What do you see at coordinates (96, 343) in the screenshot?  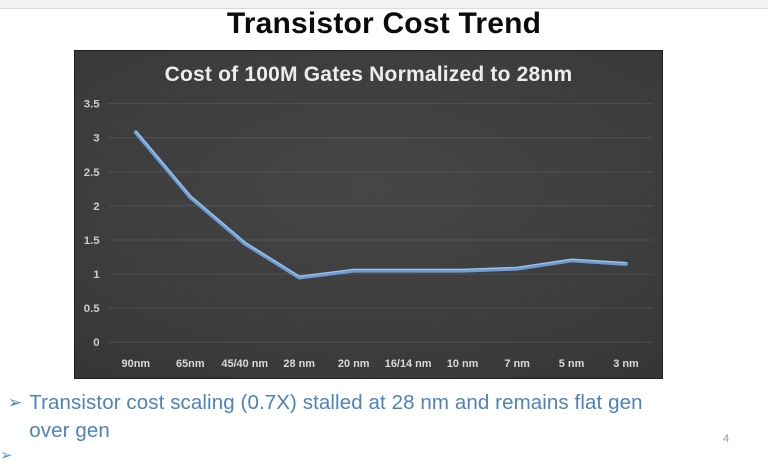 I see `y-axis-tick-label: 0` at bounding box center [96, 343].